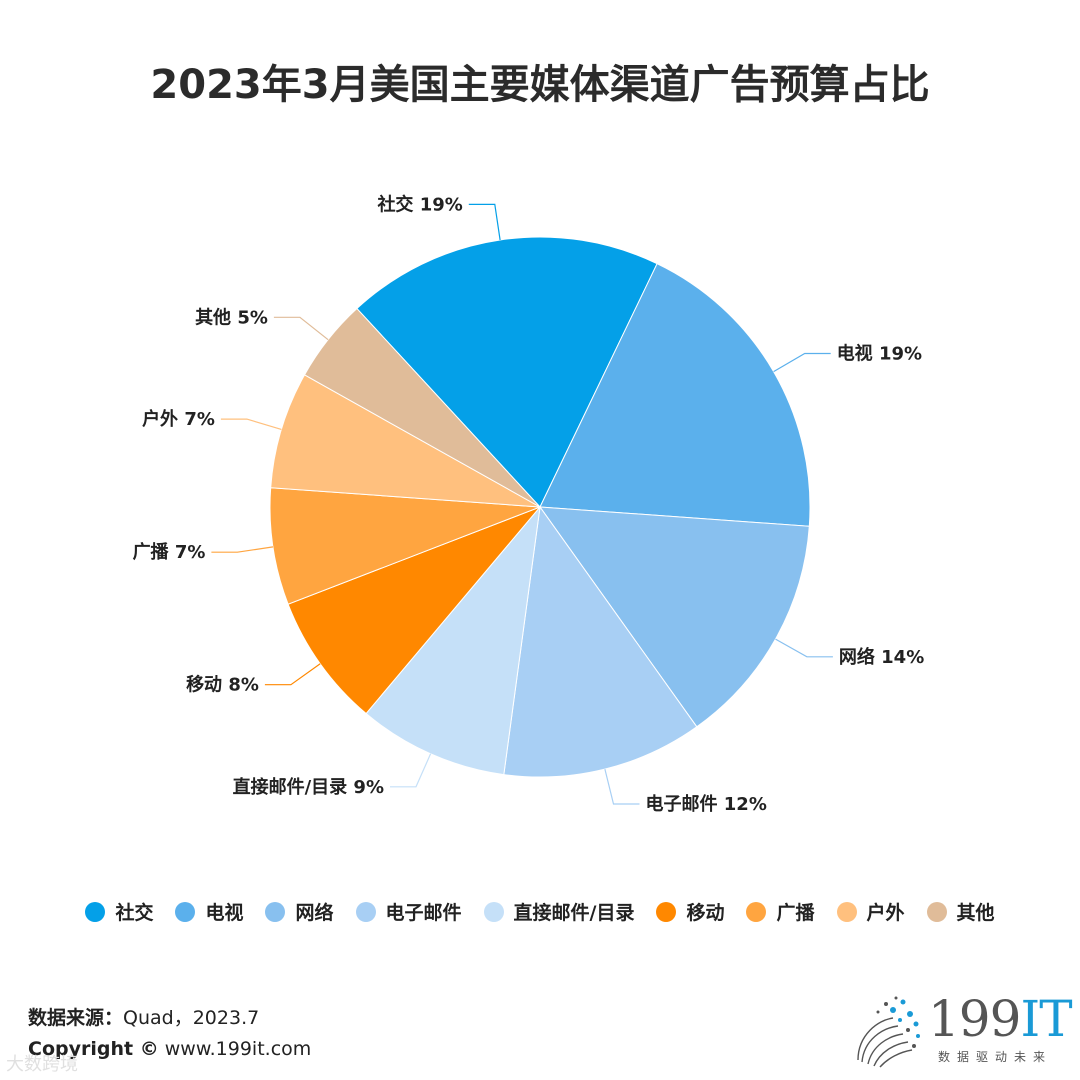 This screenshot has height=1080, width=1080. What do you see at coordinates (1046, 1019) in the screenshot?
I see `logo-accent: IT` at bounding box center [1046, 1019].